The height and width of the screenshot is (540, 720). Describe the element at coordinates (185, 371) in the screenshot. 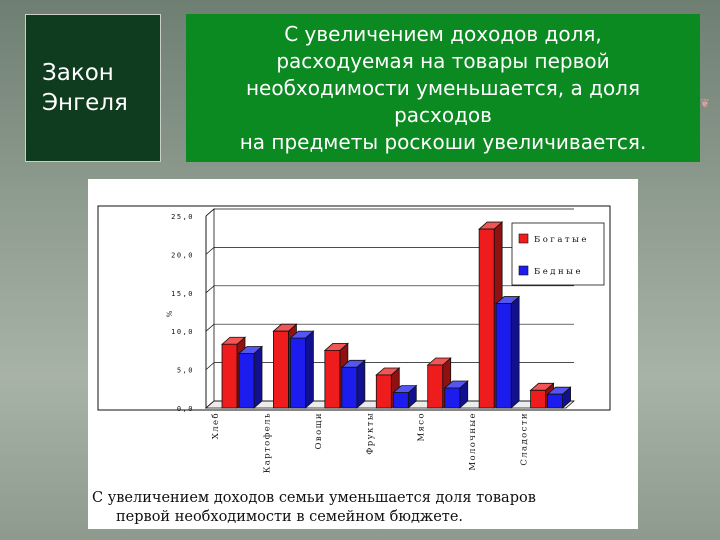

I see `y-tick-label: 5,0` at that location.